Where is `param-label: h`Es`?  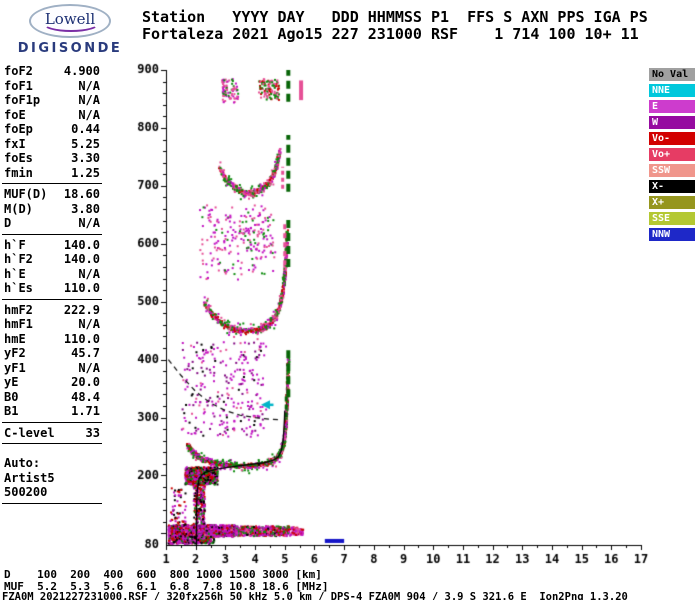 param-label: h`Es is located at coordinates (18, 288).